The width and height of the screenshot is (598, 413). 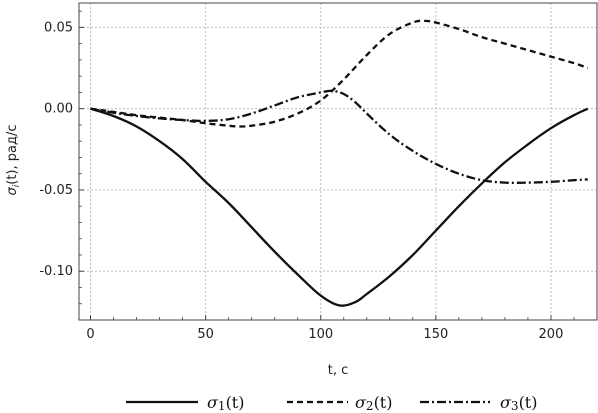 What do you see at coordinates (338, 370) in the screenshot?
I see `x-axis-label: t, c` at bounding box center [338, 370].